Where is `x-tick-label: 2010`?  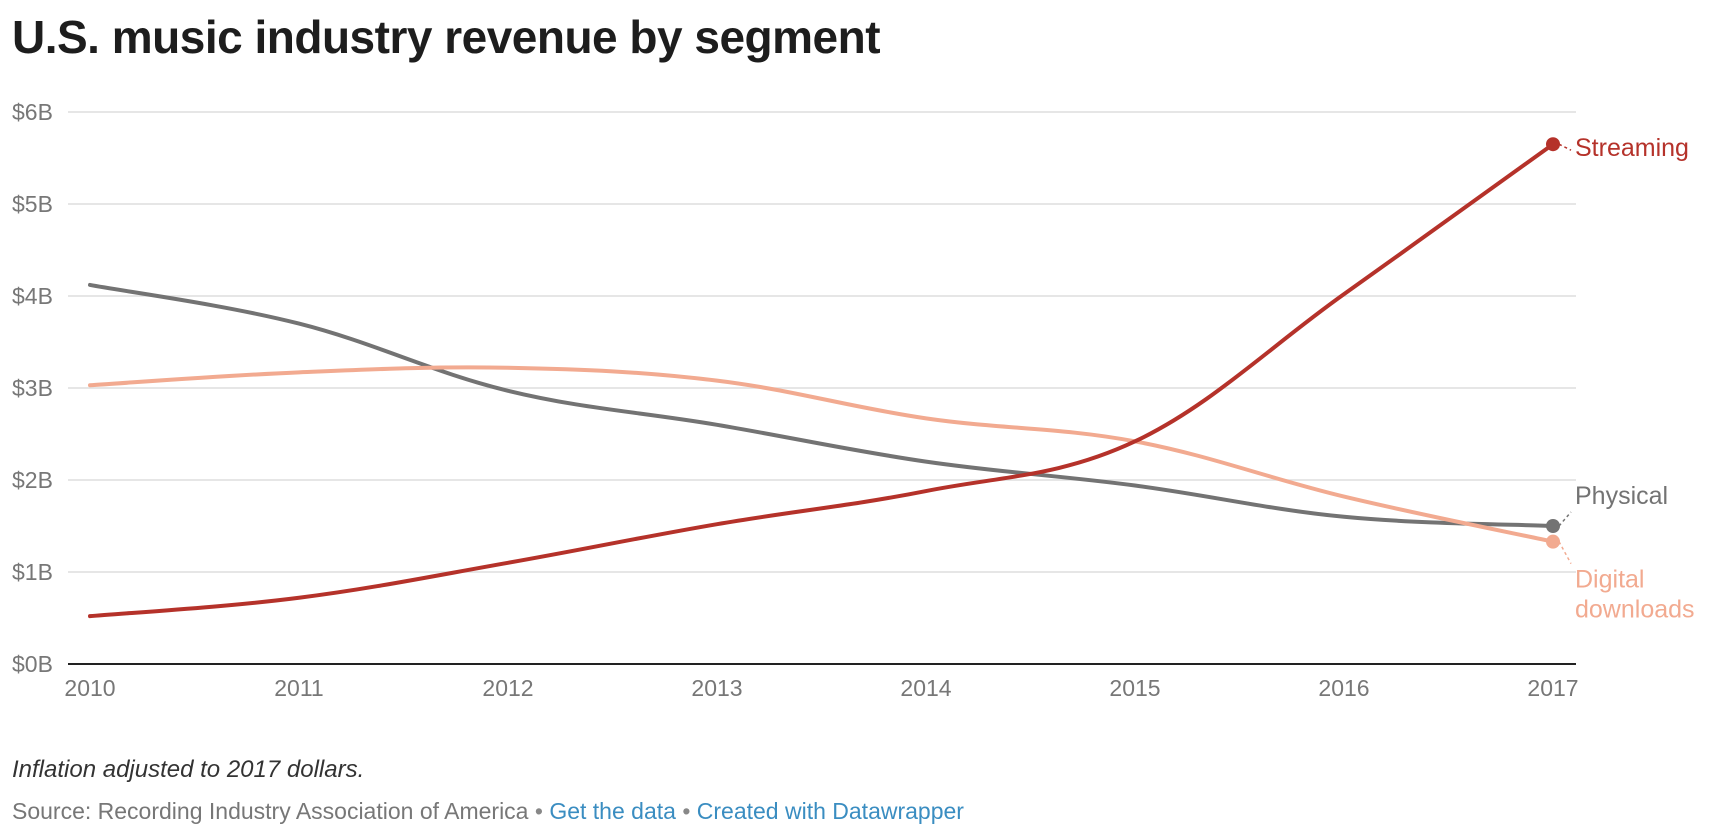
x-tick-label: 2010 is located at coordinates (89, 688).